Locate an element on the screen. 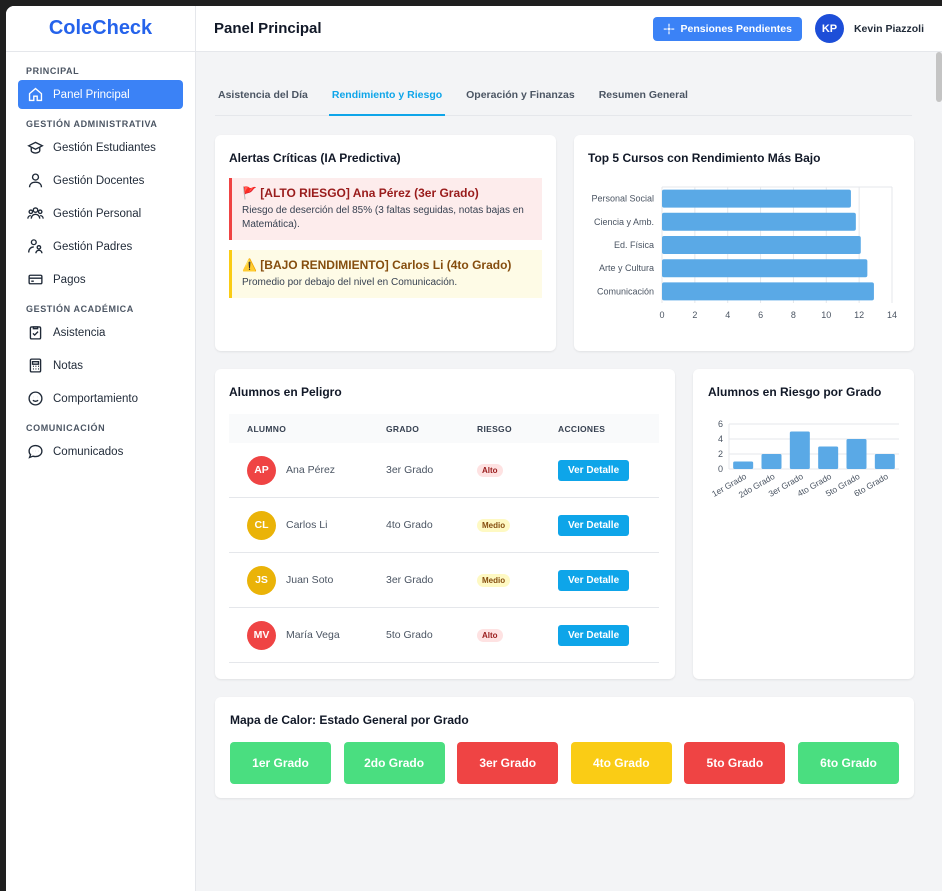 This screenshot has height=891, width=942. x-tick-label: 10 is located at coordinates (826, 315).